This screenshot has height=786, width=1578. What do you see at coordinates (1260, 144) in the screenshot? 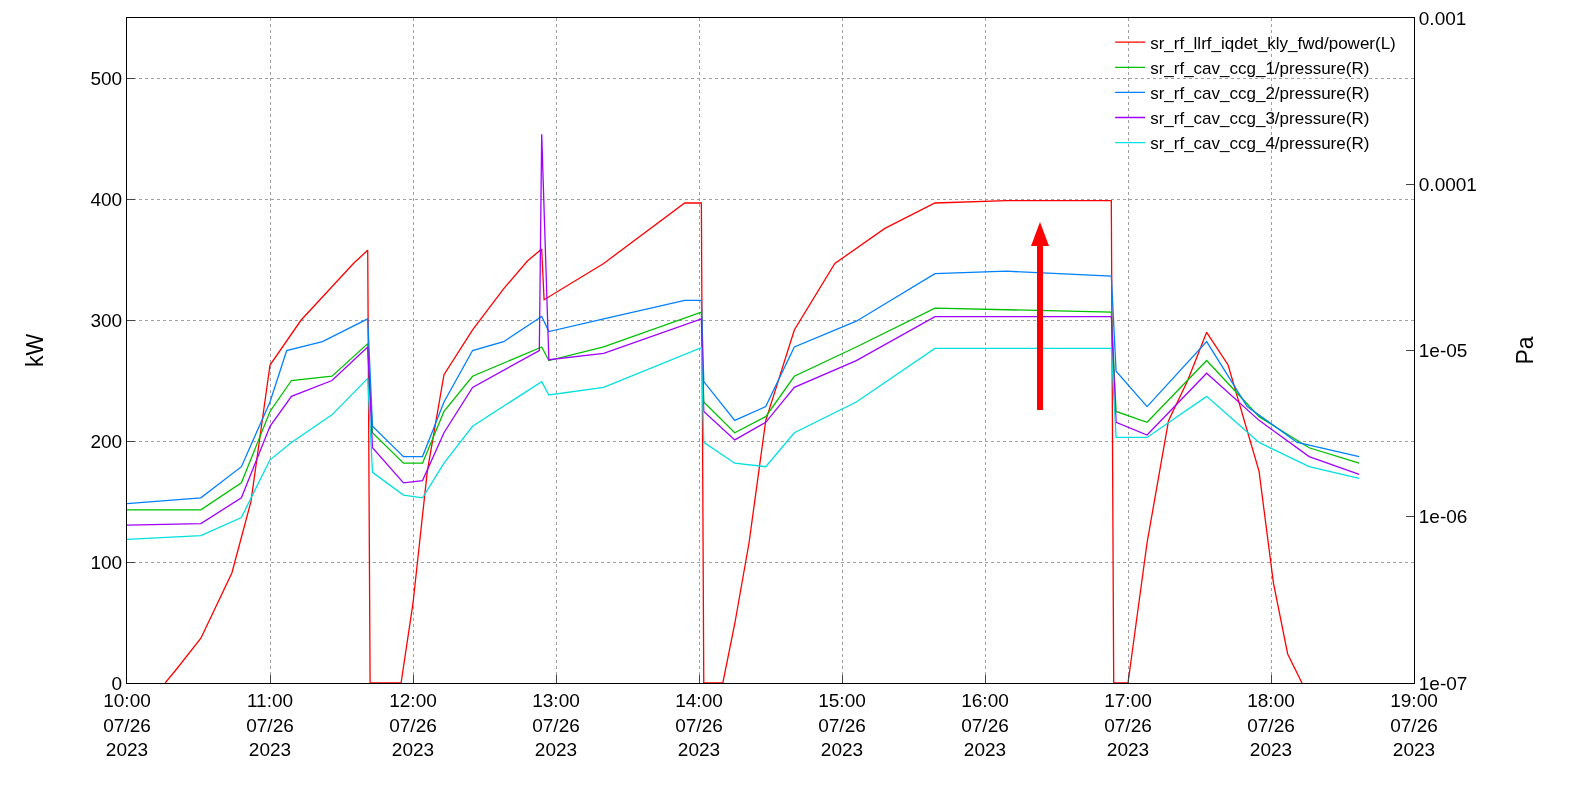
I see `legend-label: sr_rf_cav_ccg_4/pressure(R)` at bounding box center [1260, 144].